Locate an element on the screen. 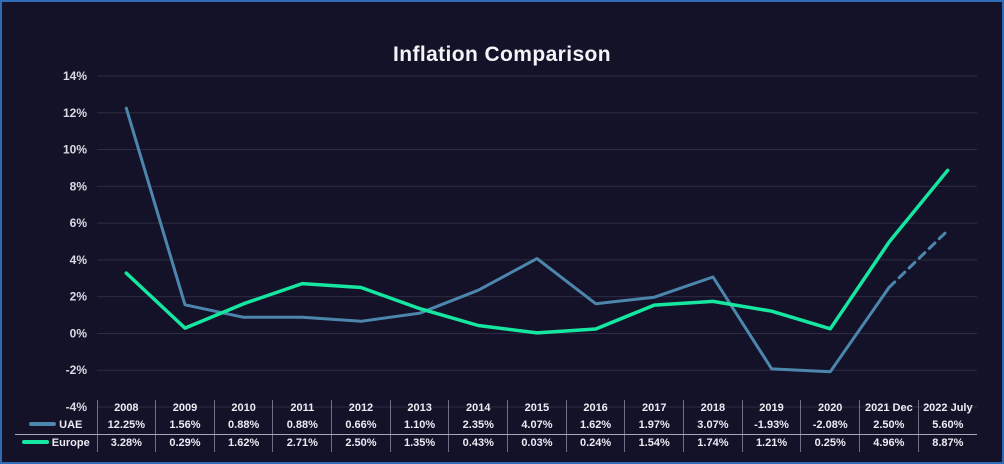 This screenshot has width=1004, height=464. value-cell: 0.43% is located at coordinates (478, 443).